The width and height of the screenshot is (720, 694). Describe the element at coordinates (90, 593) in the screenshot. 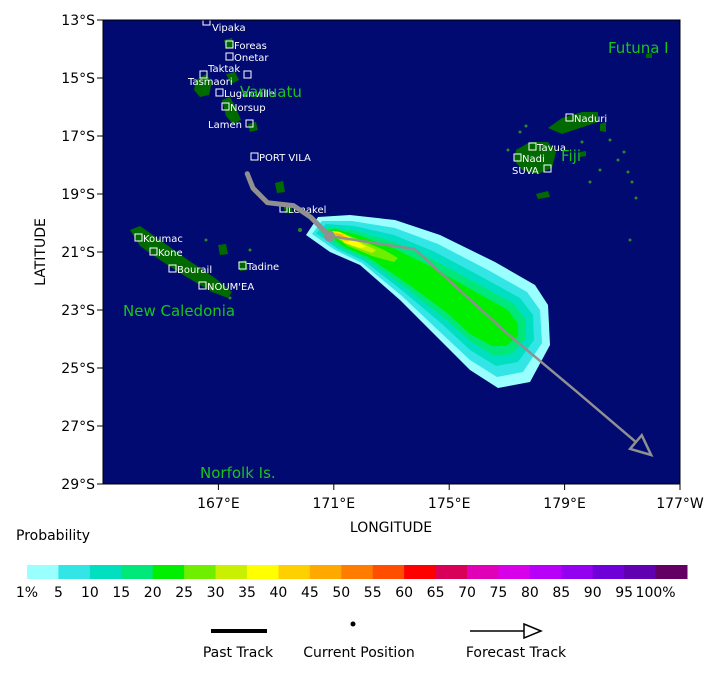

I see `colorbar-label: 10` at that location.